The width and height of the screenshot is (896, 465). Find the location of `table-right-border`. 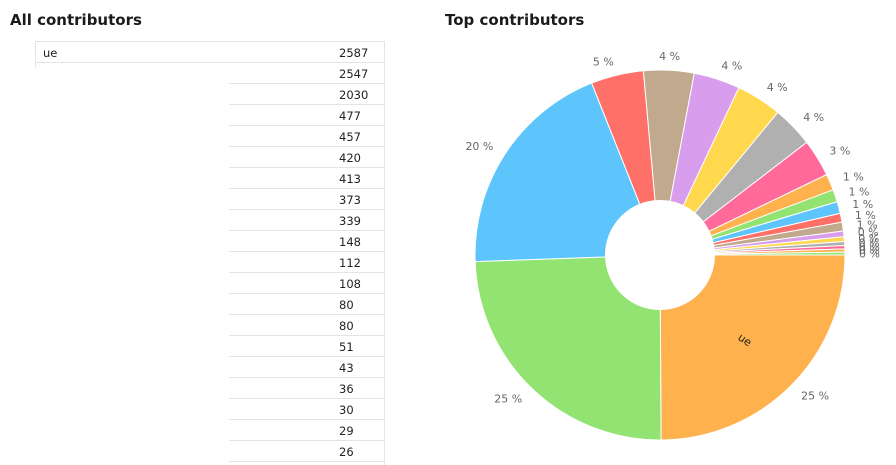

table-right-border is located at coordinates (384, 253).